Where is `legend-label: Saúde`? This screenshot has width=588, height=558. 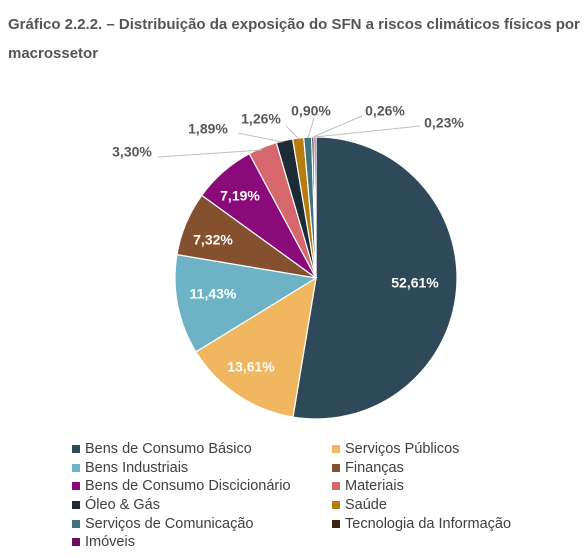
legend-label: Saúde is located at coordinates (366, 505).